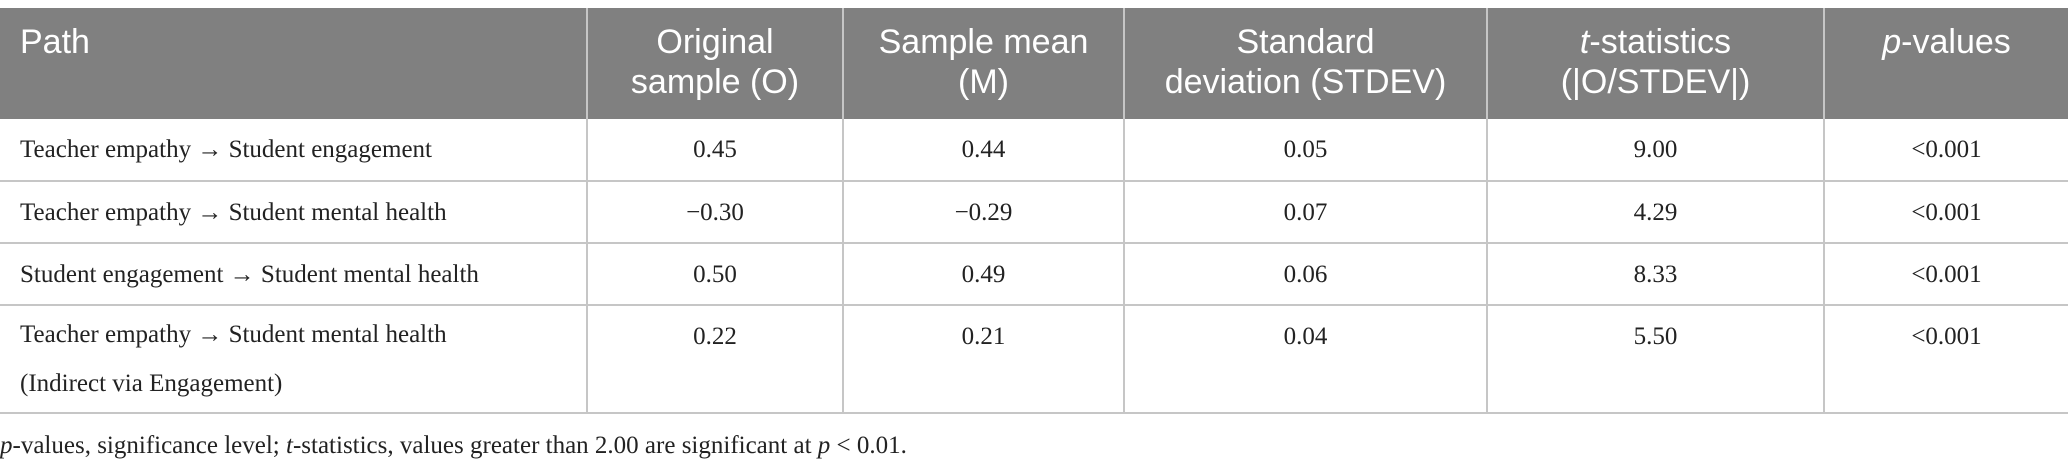  Describe the element at coordinates (1655, 212) in the screenshot. I see `cell-t-statistic: 4.29` at that location.